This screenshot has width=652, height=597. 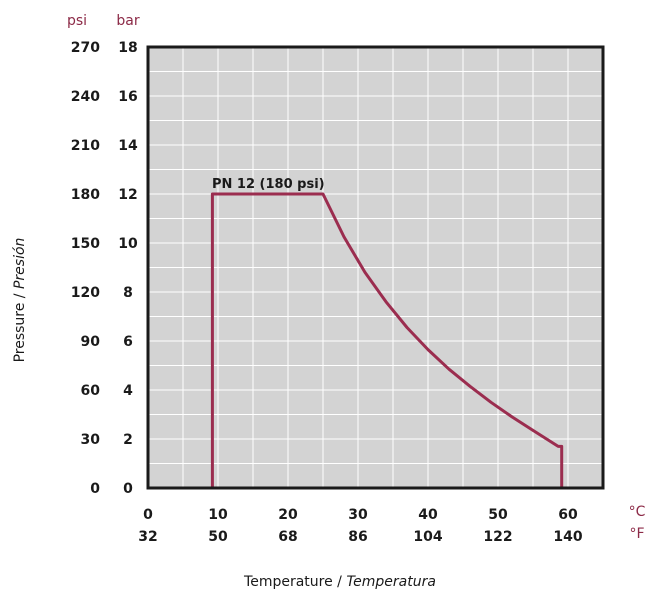 What do you see at coordinates (294, 582) in the screenshot?
I see `x-axis-title-main: Temperature /` at bounding box center [294, 582].